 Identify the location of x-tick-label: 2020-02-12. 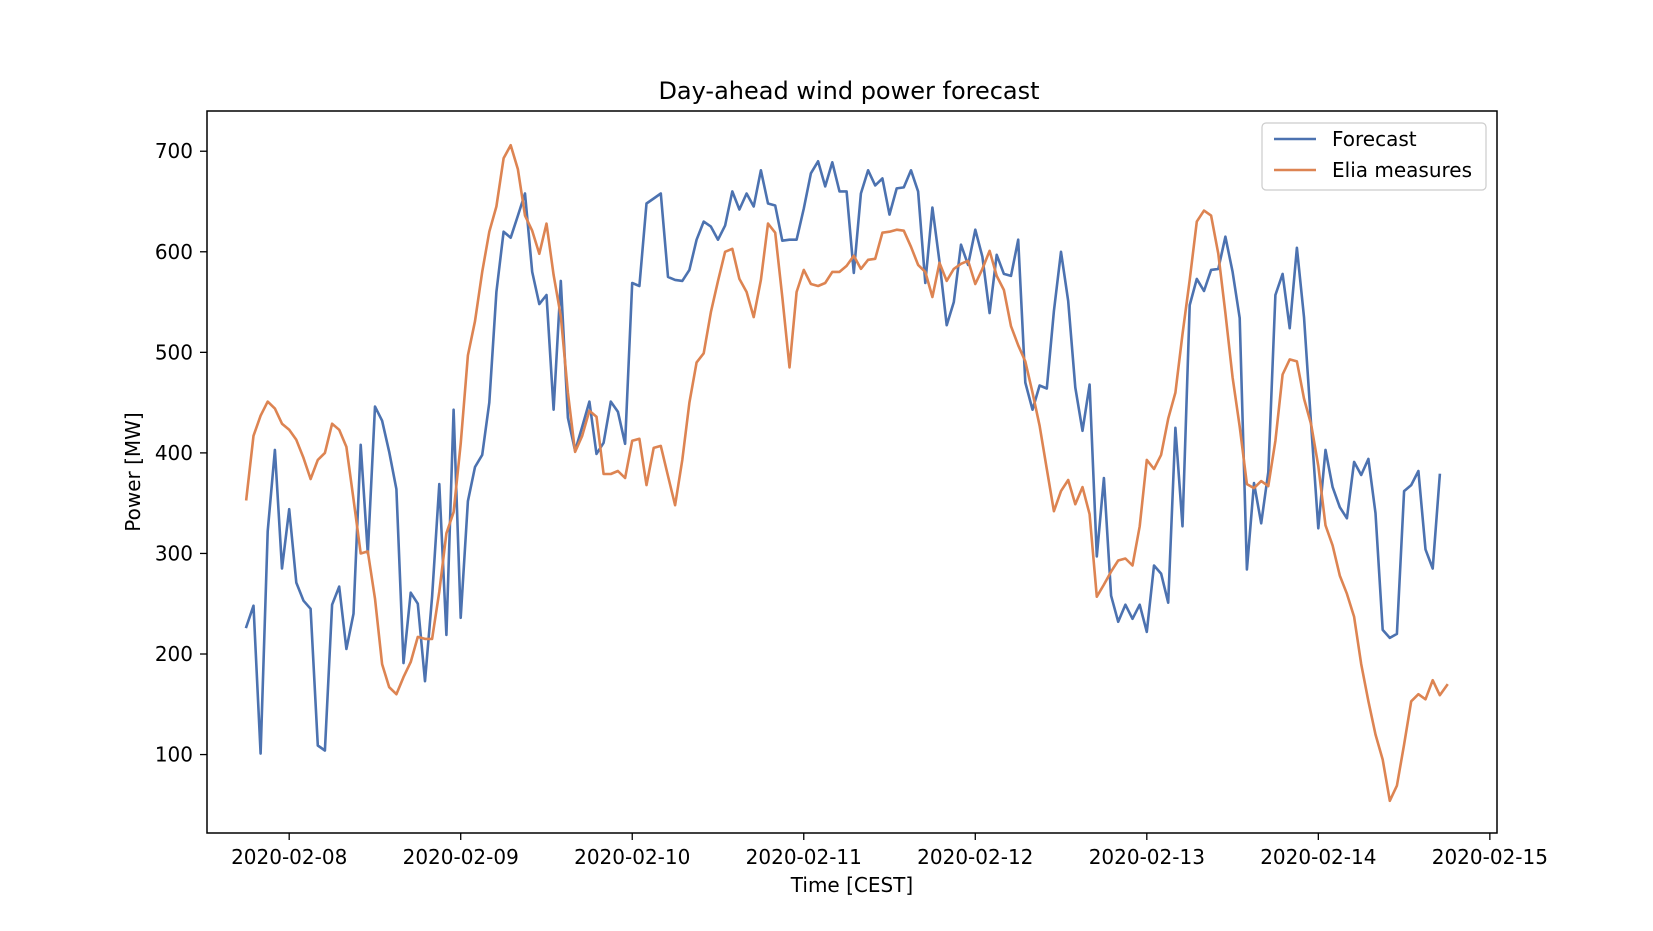
(975, 857).